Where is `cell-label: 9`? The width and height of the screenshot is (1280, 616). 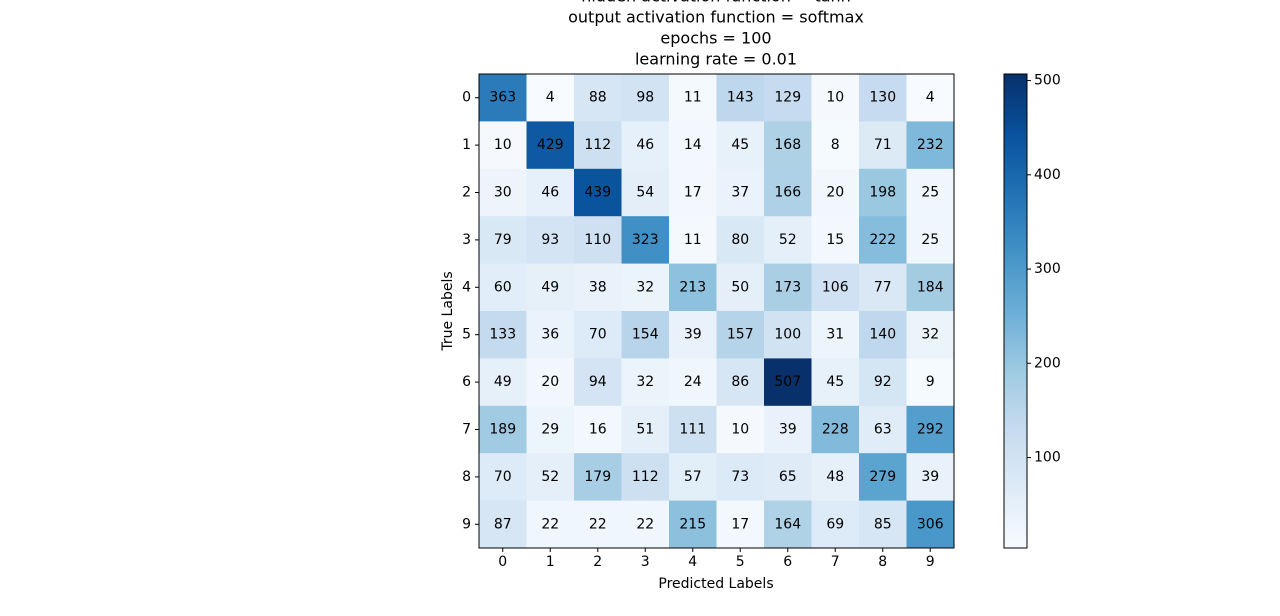 cell-label: 9 is located at coordinates (930, 382).